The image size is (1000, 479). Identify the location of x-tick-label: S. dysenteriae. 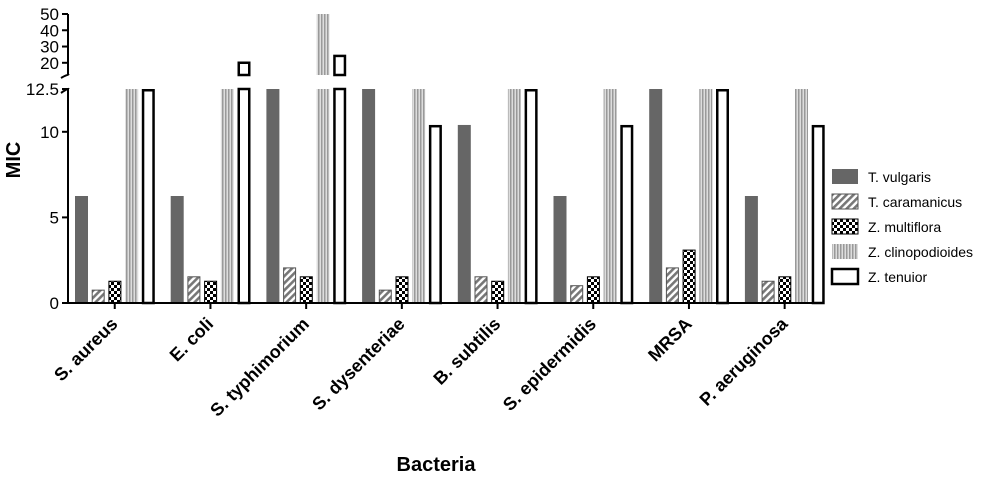
(358, 364).